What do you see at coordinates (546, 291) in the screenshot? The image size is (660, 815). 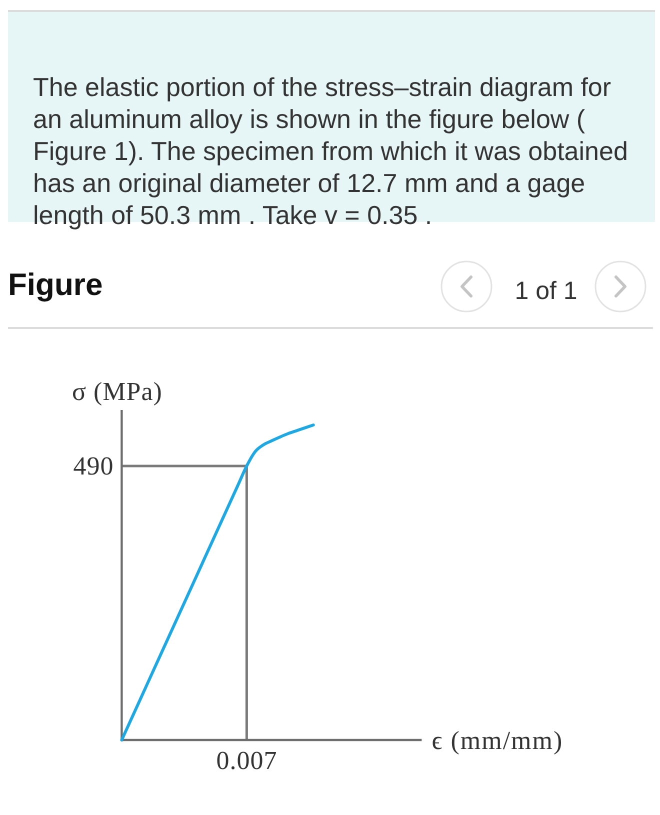 I see `text: 1 of 1` at bounding box center [546, 291].